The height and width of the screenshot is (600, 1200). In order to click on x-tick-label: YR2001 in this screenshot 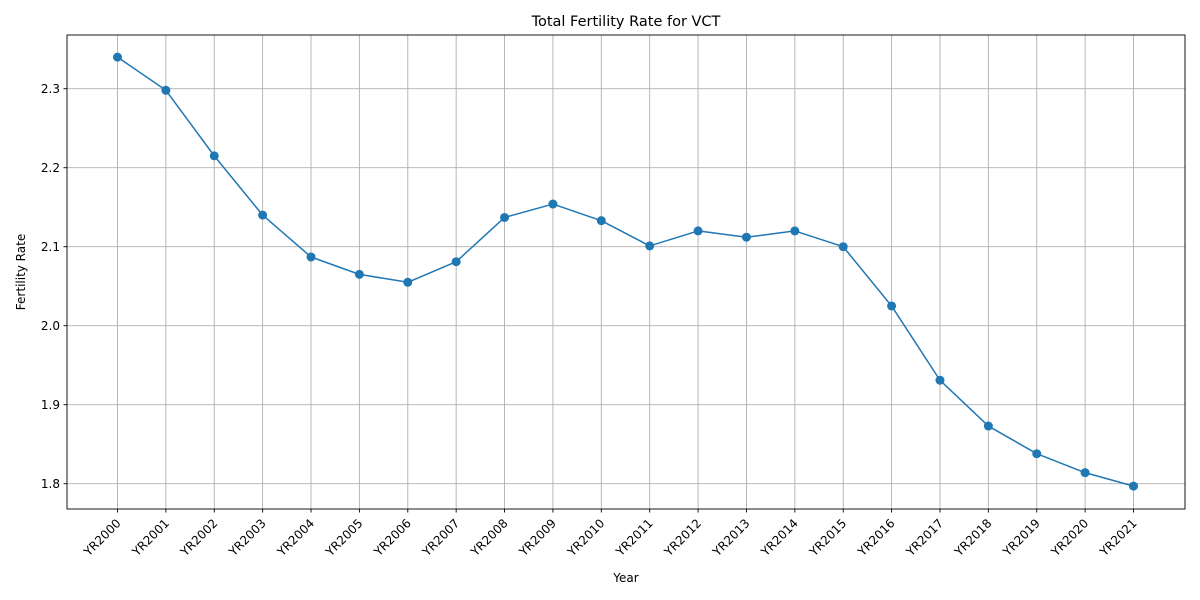, I will do `click(150, 537)`.